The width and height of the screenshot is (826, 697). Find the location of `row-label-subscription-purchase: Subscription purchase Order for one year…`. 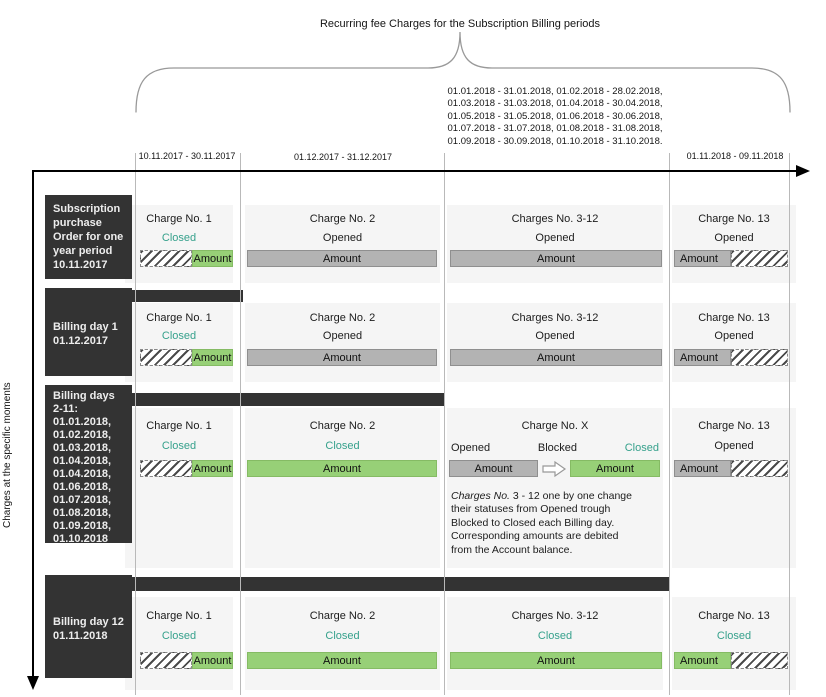

row-label-subscription-purchase: Subscription purchase Order for one year… is located at coordinates (88, 237).